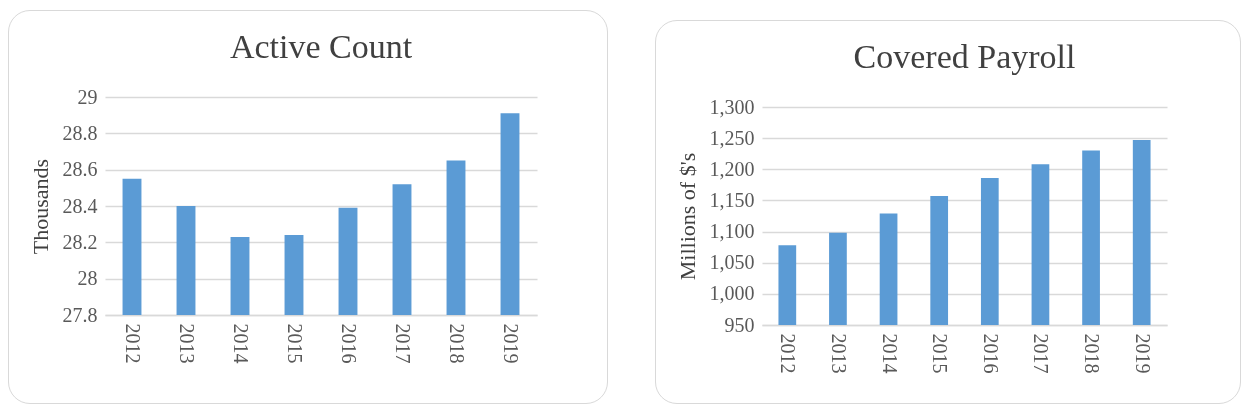 The width and height of the screenshot is (1244, 406). What do you see at coordinates (80, 205) in the screenshot?
I see `y-tick-label: 28.4` at bounding box center [80, 205].